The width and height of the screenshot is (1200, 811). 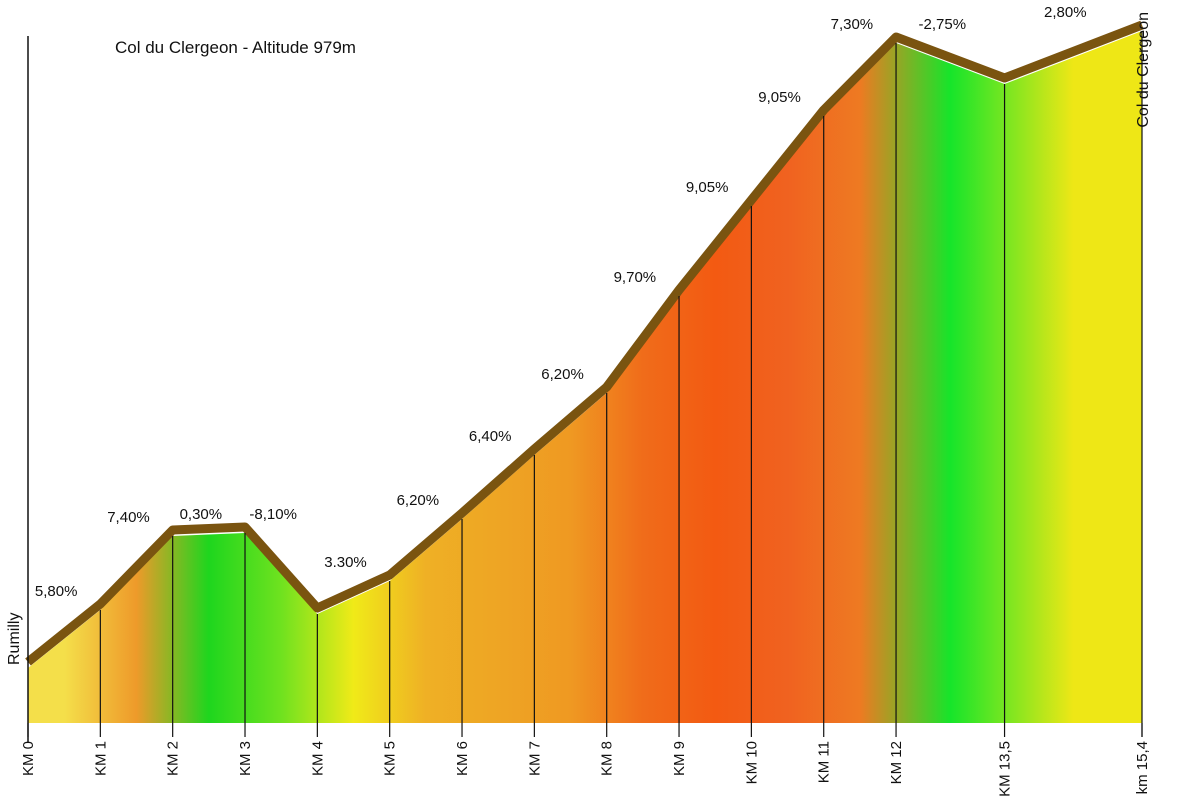 I want to click on km-tick-label: KM 12, so click(x=896, y=762).